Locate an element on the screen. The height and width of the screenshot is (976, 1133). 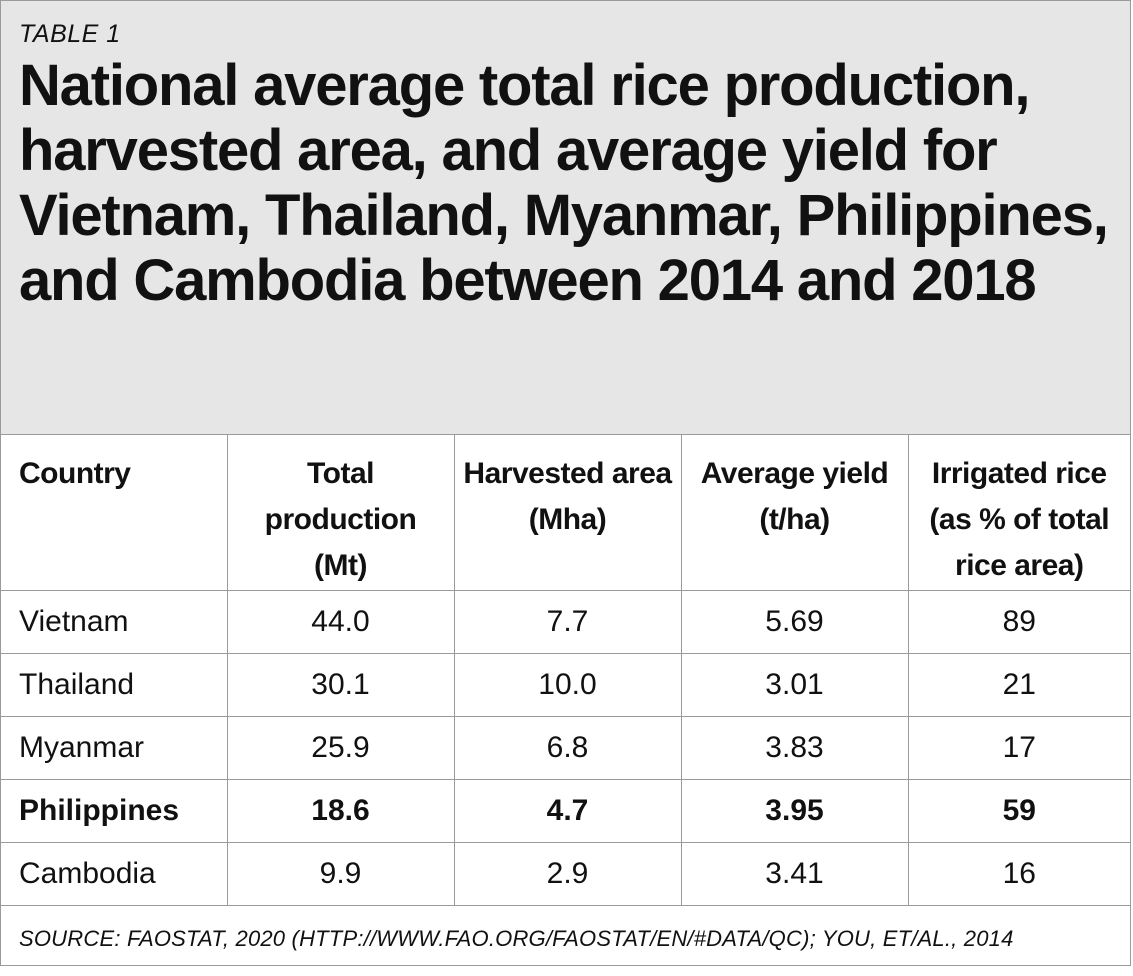
cell-country: Vietnam is located at coordinates (114, 622).